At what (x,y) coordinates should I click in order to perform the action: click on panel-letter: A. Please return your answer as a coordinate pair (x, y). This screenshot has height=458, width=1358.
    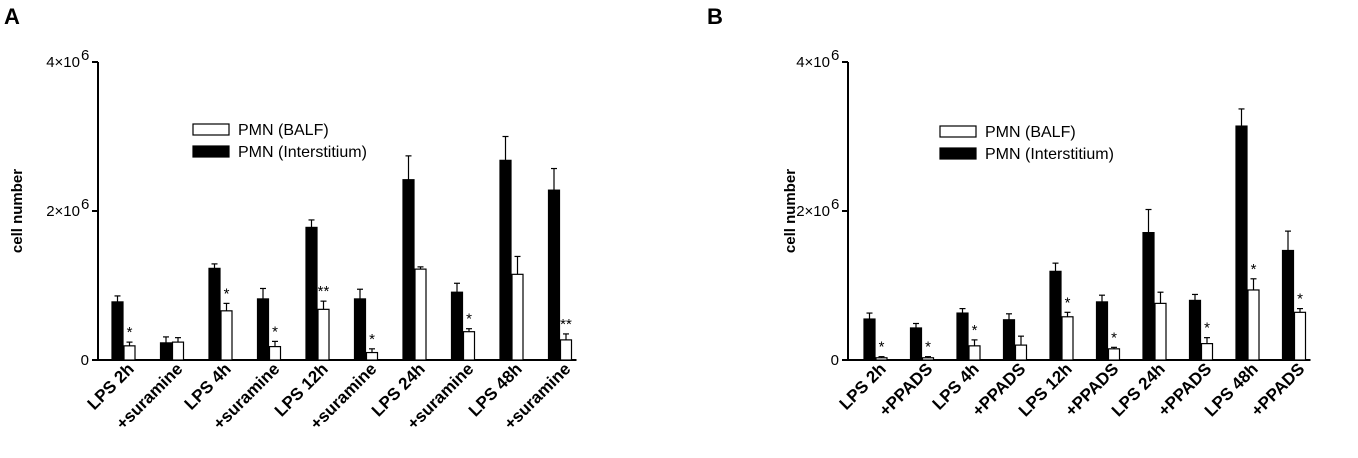
    Looking at the image, I should click on (12, 16).